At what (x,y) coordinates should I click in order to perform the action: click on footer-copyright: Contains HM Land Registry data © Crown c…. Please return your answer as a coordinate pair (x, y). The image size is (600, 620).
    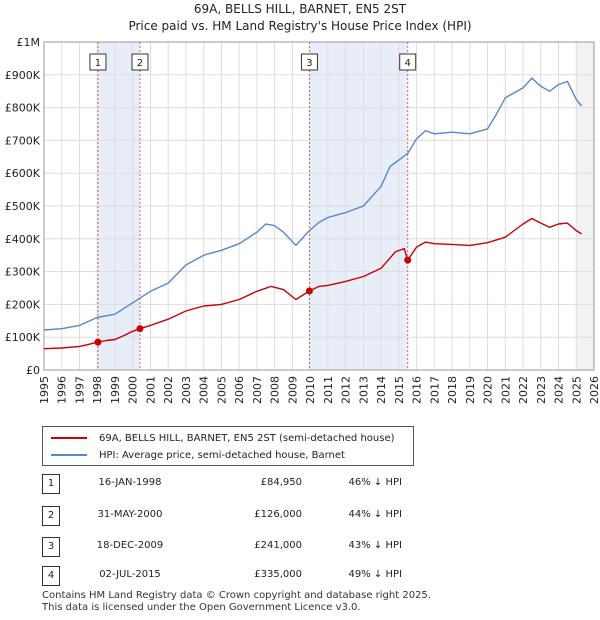
    Looking at the image, I should click on (236, 595).